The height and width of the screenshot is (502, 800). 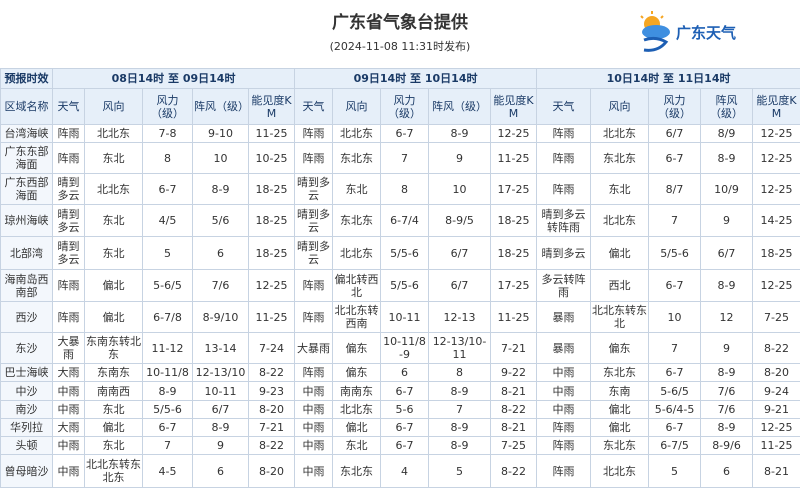 What do you see at coordinates (26, 471) in the screenshot?
I see `region-name: 曾母暗沙` at bounding box center [26, 471].